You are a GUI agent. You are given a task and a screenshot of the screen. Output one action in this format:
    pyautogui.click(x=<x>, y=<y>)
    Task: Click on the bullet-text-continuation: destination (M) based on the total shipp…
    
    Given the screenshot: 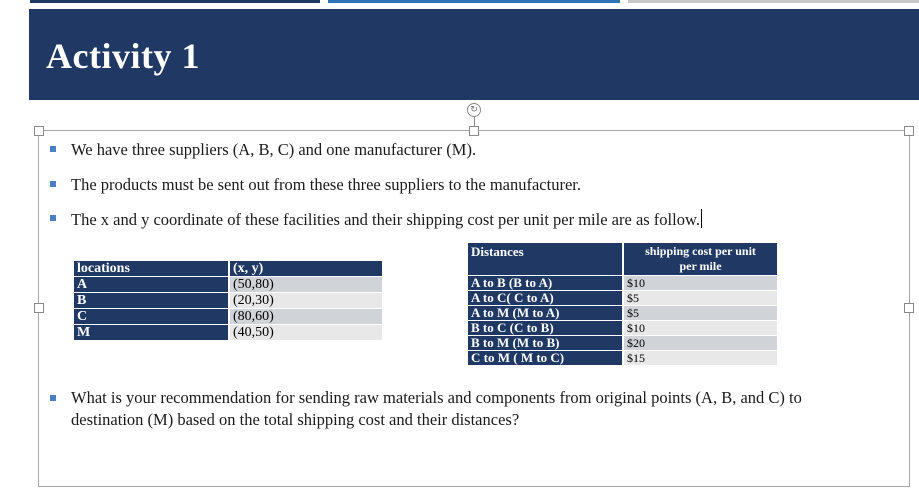 What is the action you would take?
    pyautogui.click(x=295, y=419)
    